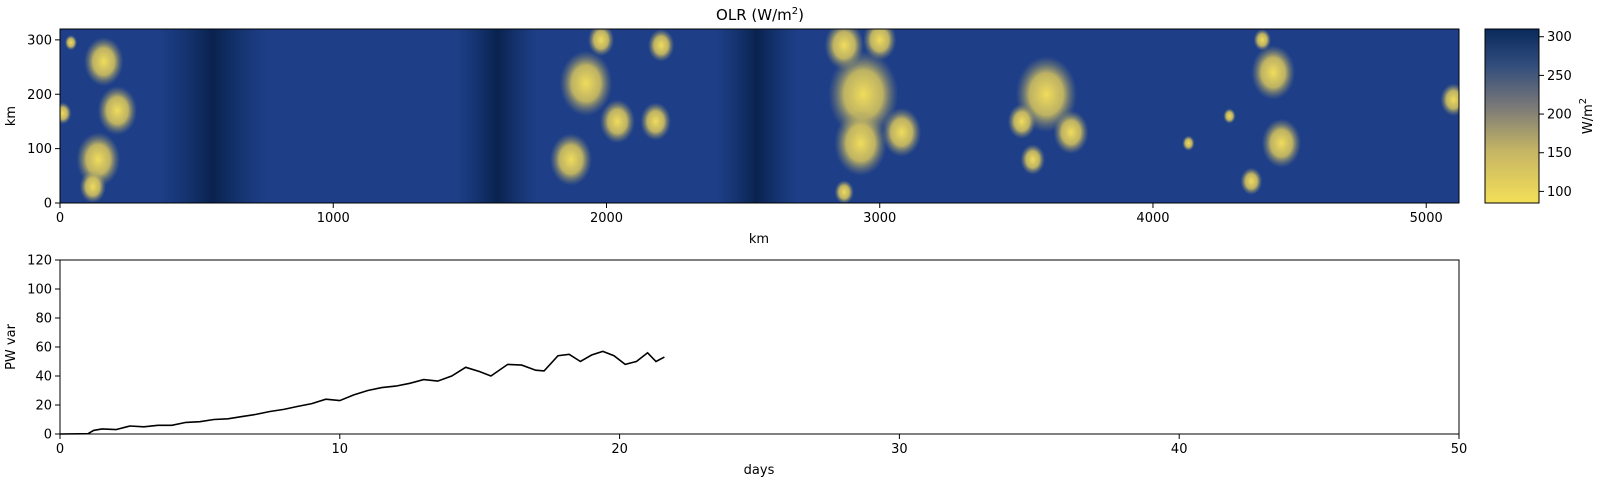 The image size is (1600, 480). What do you see at coordinates (1587, 116) in the screenshot?
I see `colorbar-label: W/m2` at bounding box center [1587, 116].